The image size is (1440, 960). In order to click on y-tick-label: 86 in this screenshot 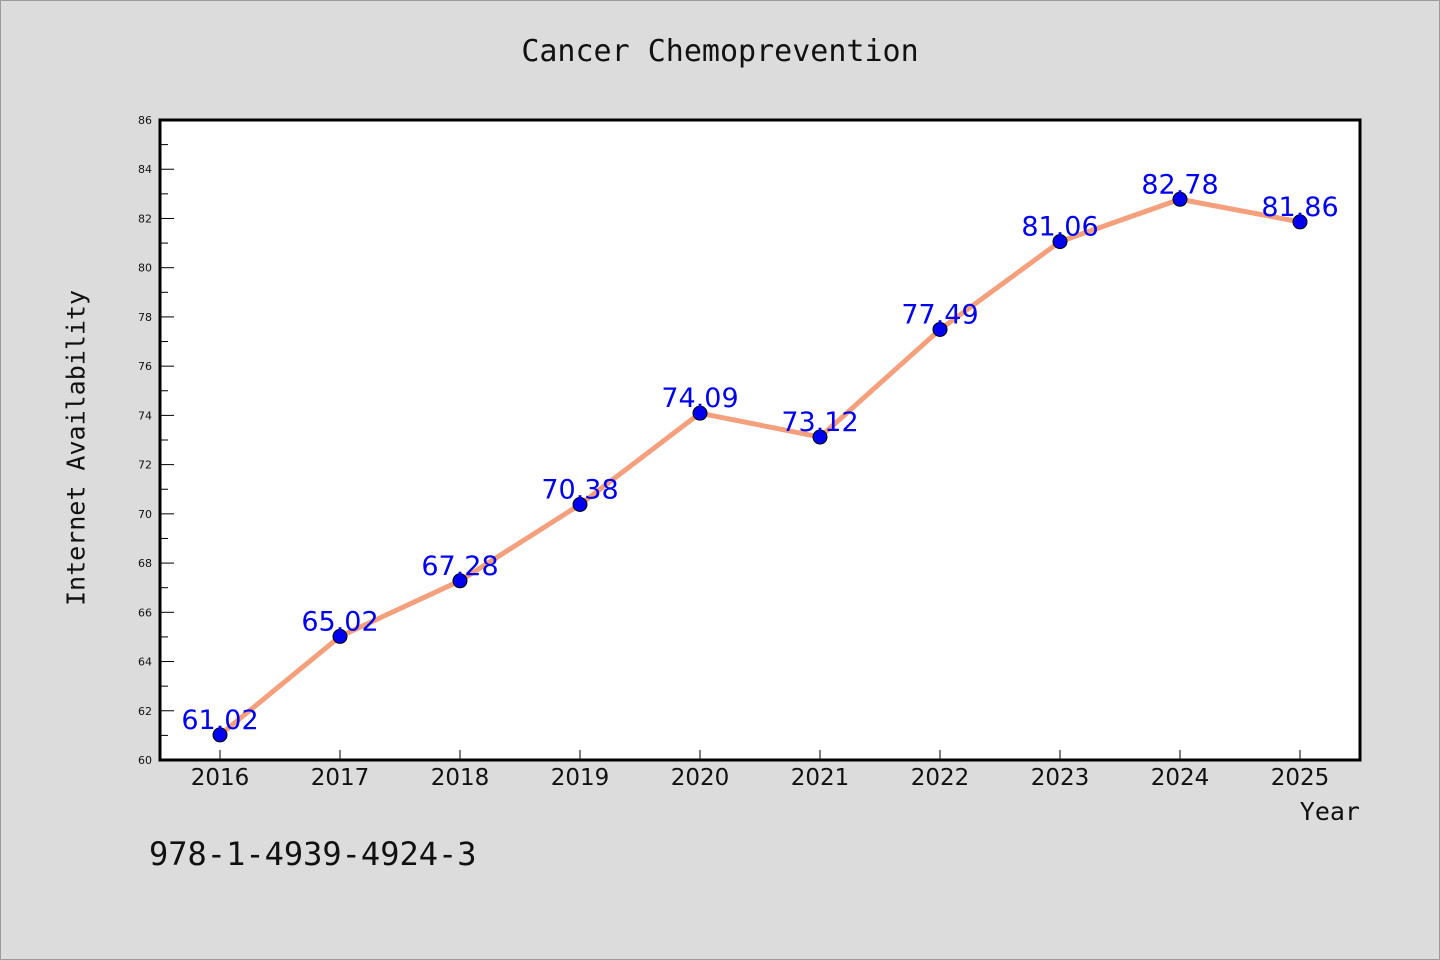, I will do `click(145, 120)`.